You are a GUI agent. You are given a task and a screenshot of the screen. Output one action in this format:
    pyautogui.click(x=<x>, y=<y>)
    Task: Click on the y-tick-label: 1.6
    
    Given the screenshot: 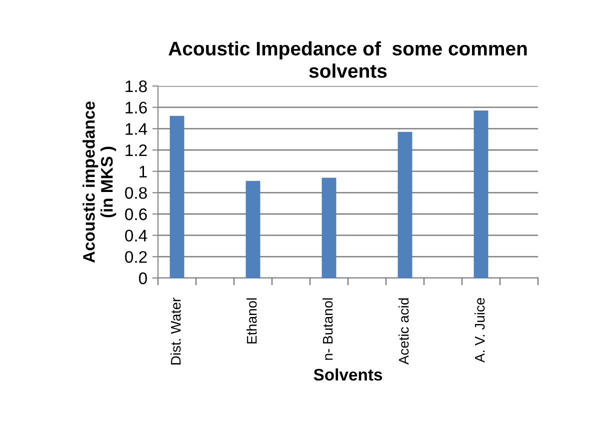 What is the action you would take?
    pyautogui.click(x=136, y=108)
    